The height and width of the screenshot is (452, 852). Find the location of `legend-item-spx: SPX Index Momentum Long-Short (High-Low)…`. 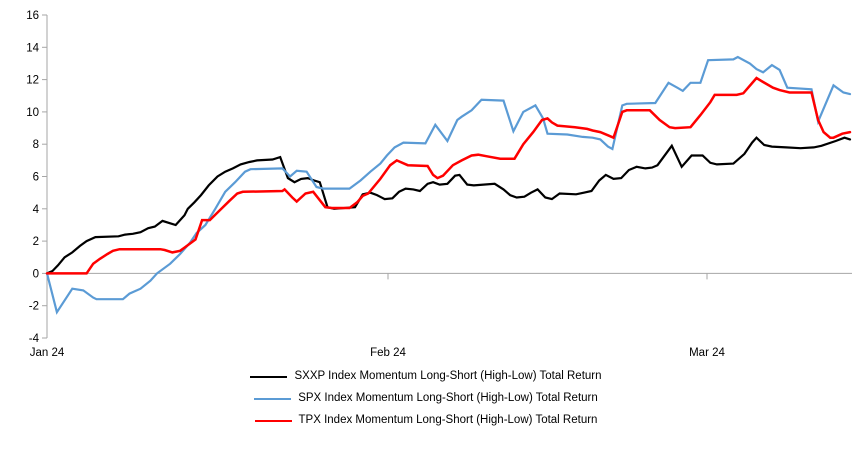

legend-item-spx: SPX Index Momentum Long-Short (High-Low)… is located at coordinates (426, 398).